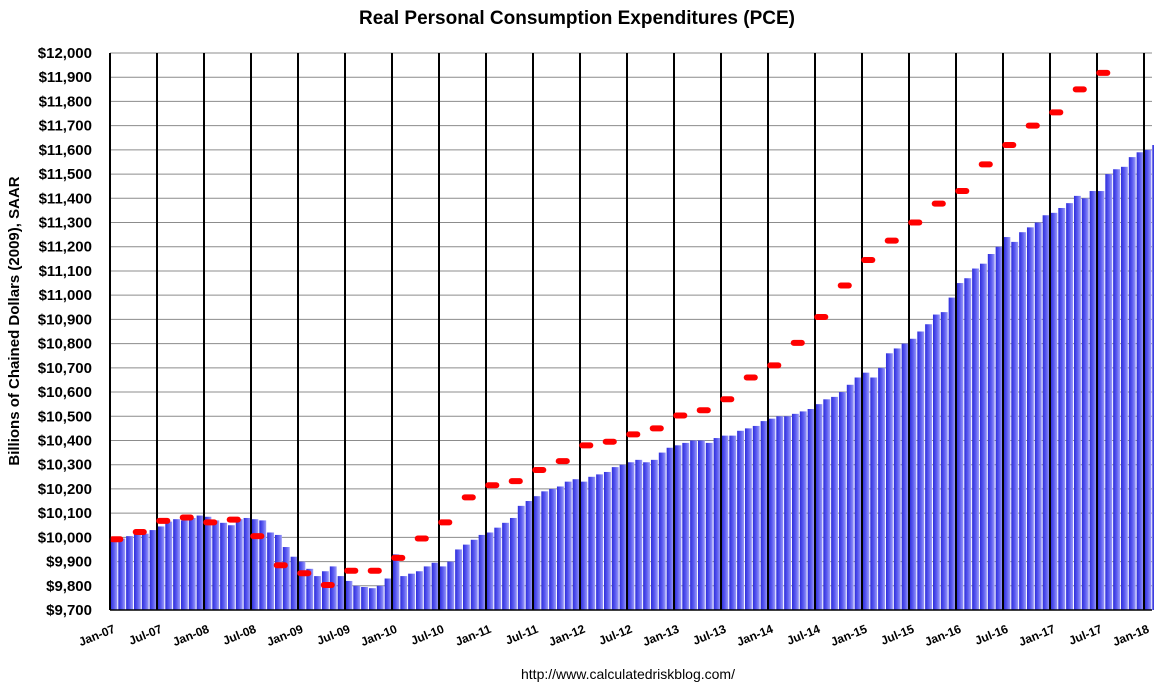 The height and width of the screenshot is (690, 1154). I want to click on x-tick-label: Jul-08, so click(240, 635).